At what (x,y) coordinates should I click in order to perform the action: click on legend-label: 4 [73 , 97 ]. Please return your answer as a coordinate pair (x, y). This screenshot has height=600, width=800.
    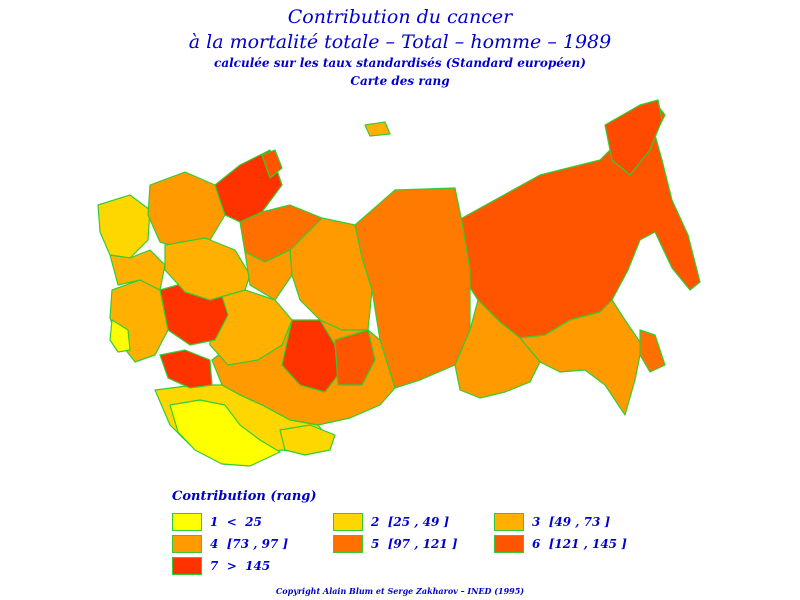
    Looking at the image, I should click on (249, 544).